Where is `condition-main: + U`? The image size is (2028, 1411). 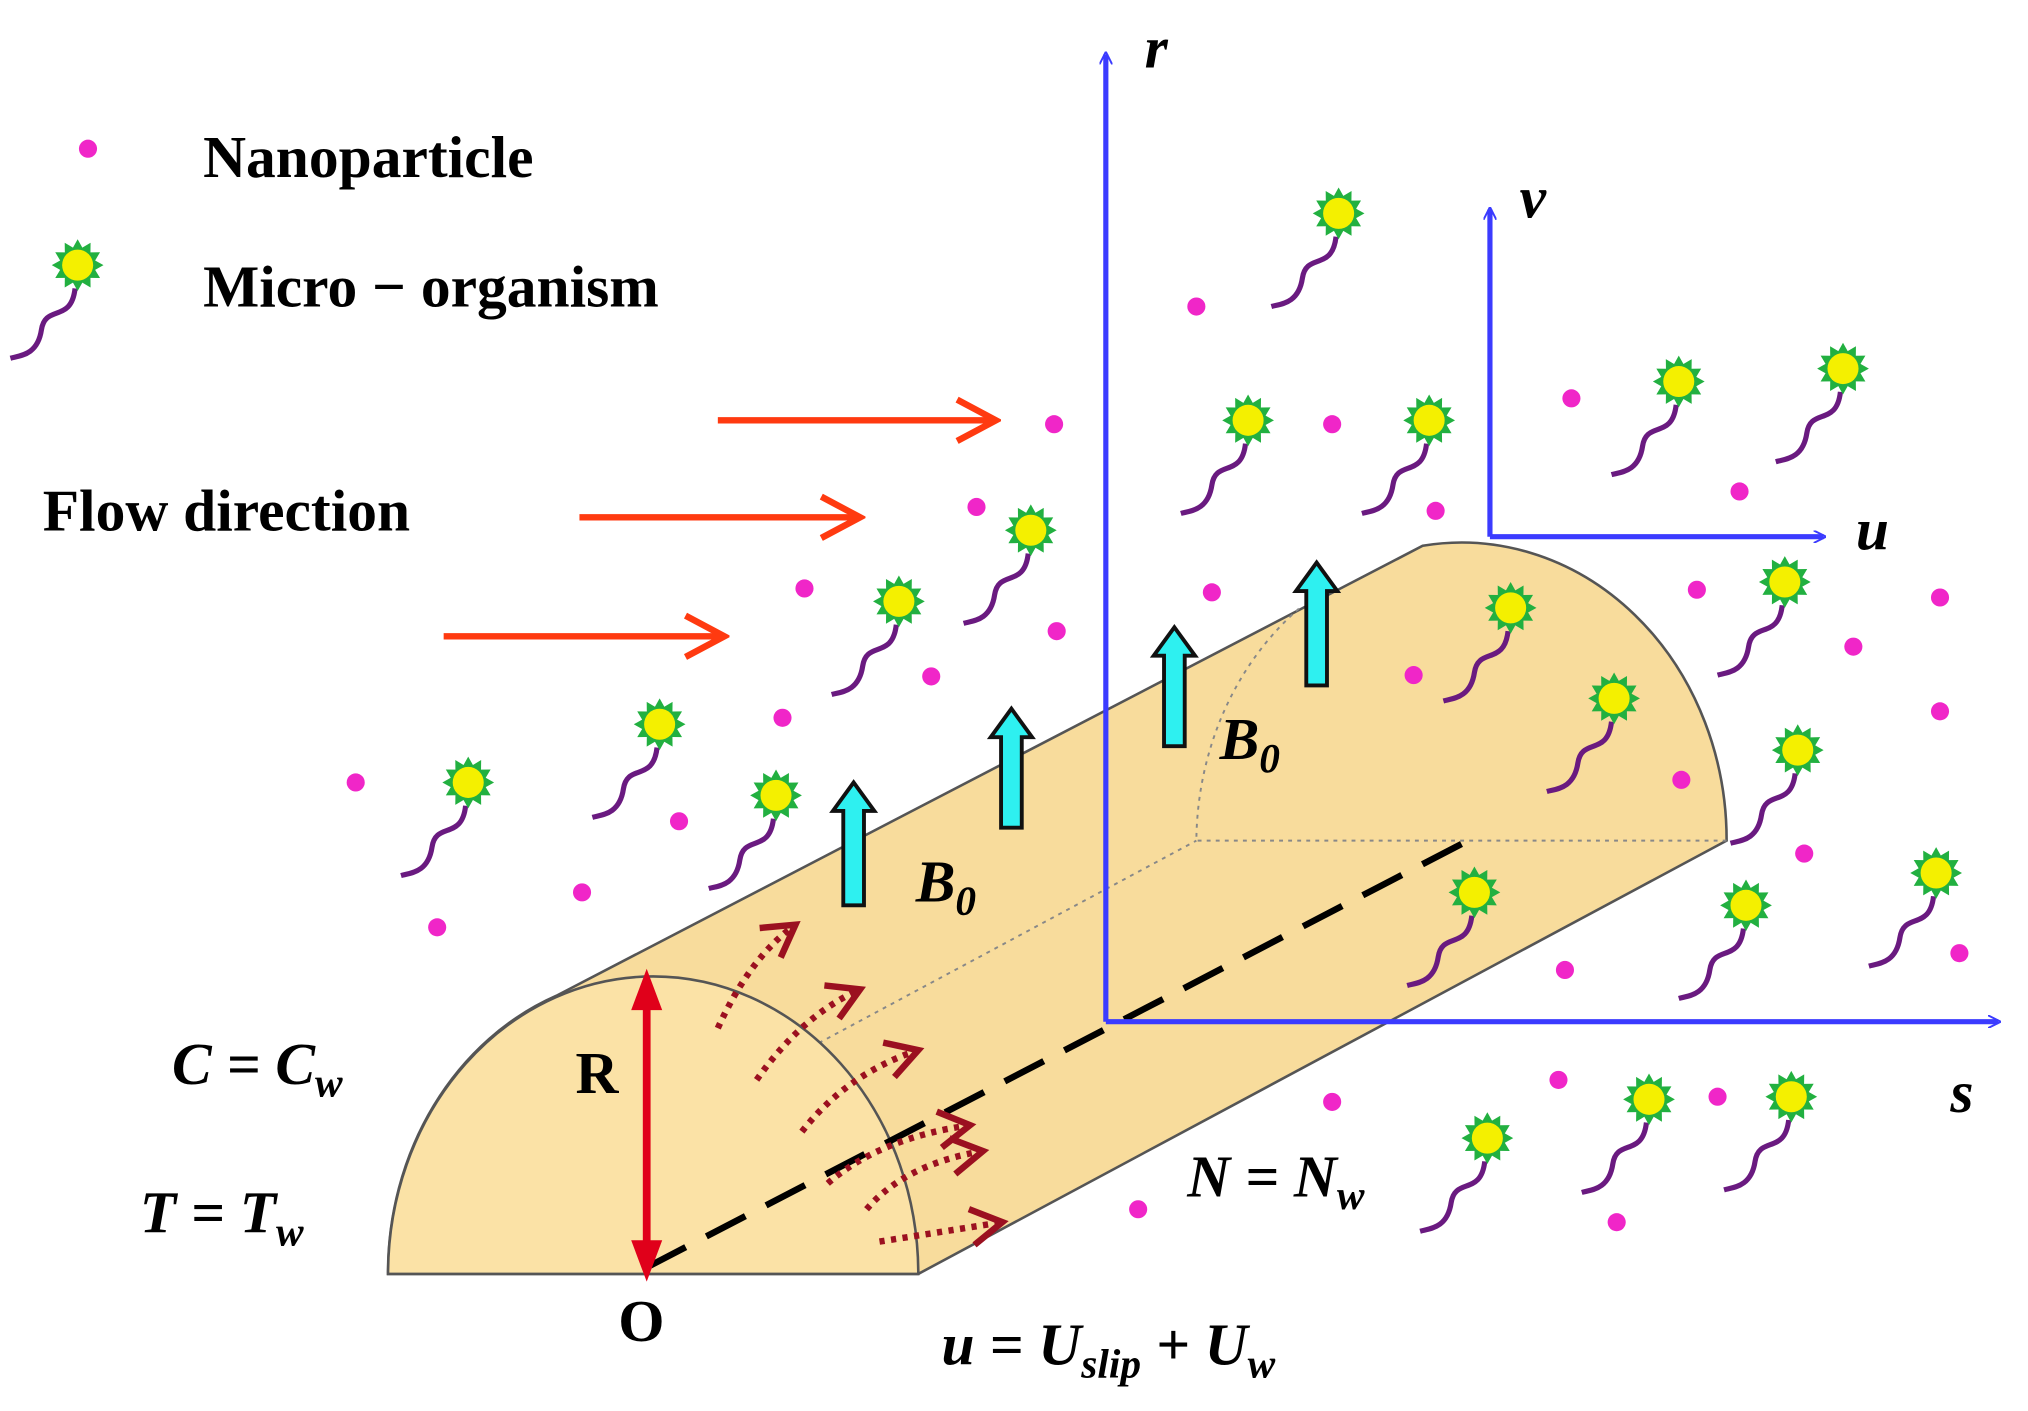
condition-main: + U is located at coordinates (1196, 1344).